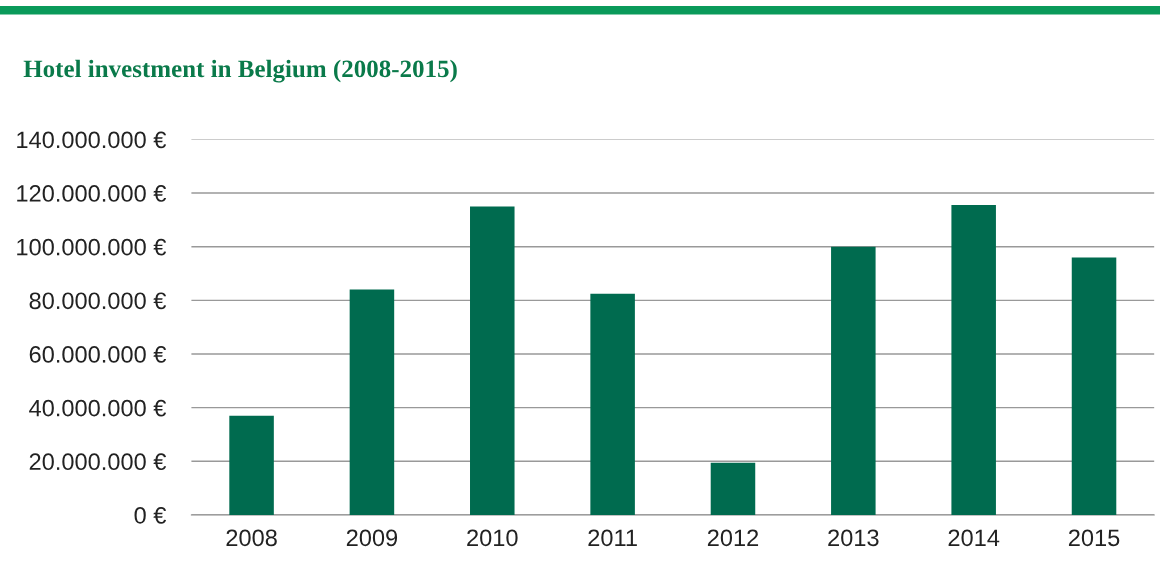 This screenshot has width=1160, height=569. I want to click on y-tick-label: 80.000.000 €, so click(98, 301).